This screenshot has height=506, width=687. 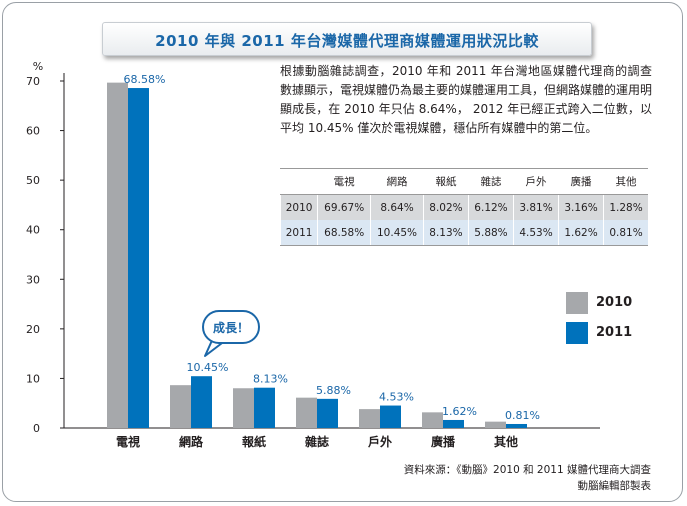 I want to click on y-tick-label: 30, so click(x=33, y=279).